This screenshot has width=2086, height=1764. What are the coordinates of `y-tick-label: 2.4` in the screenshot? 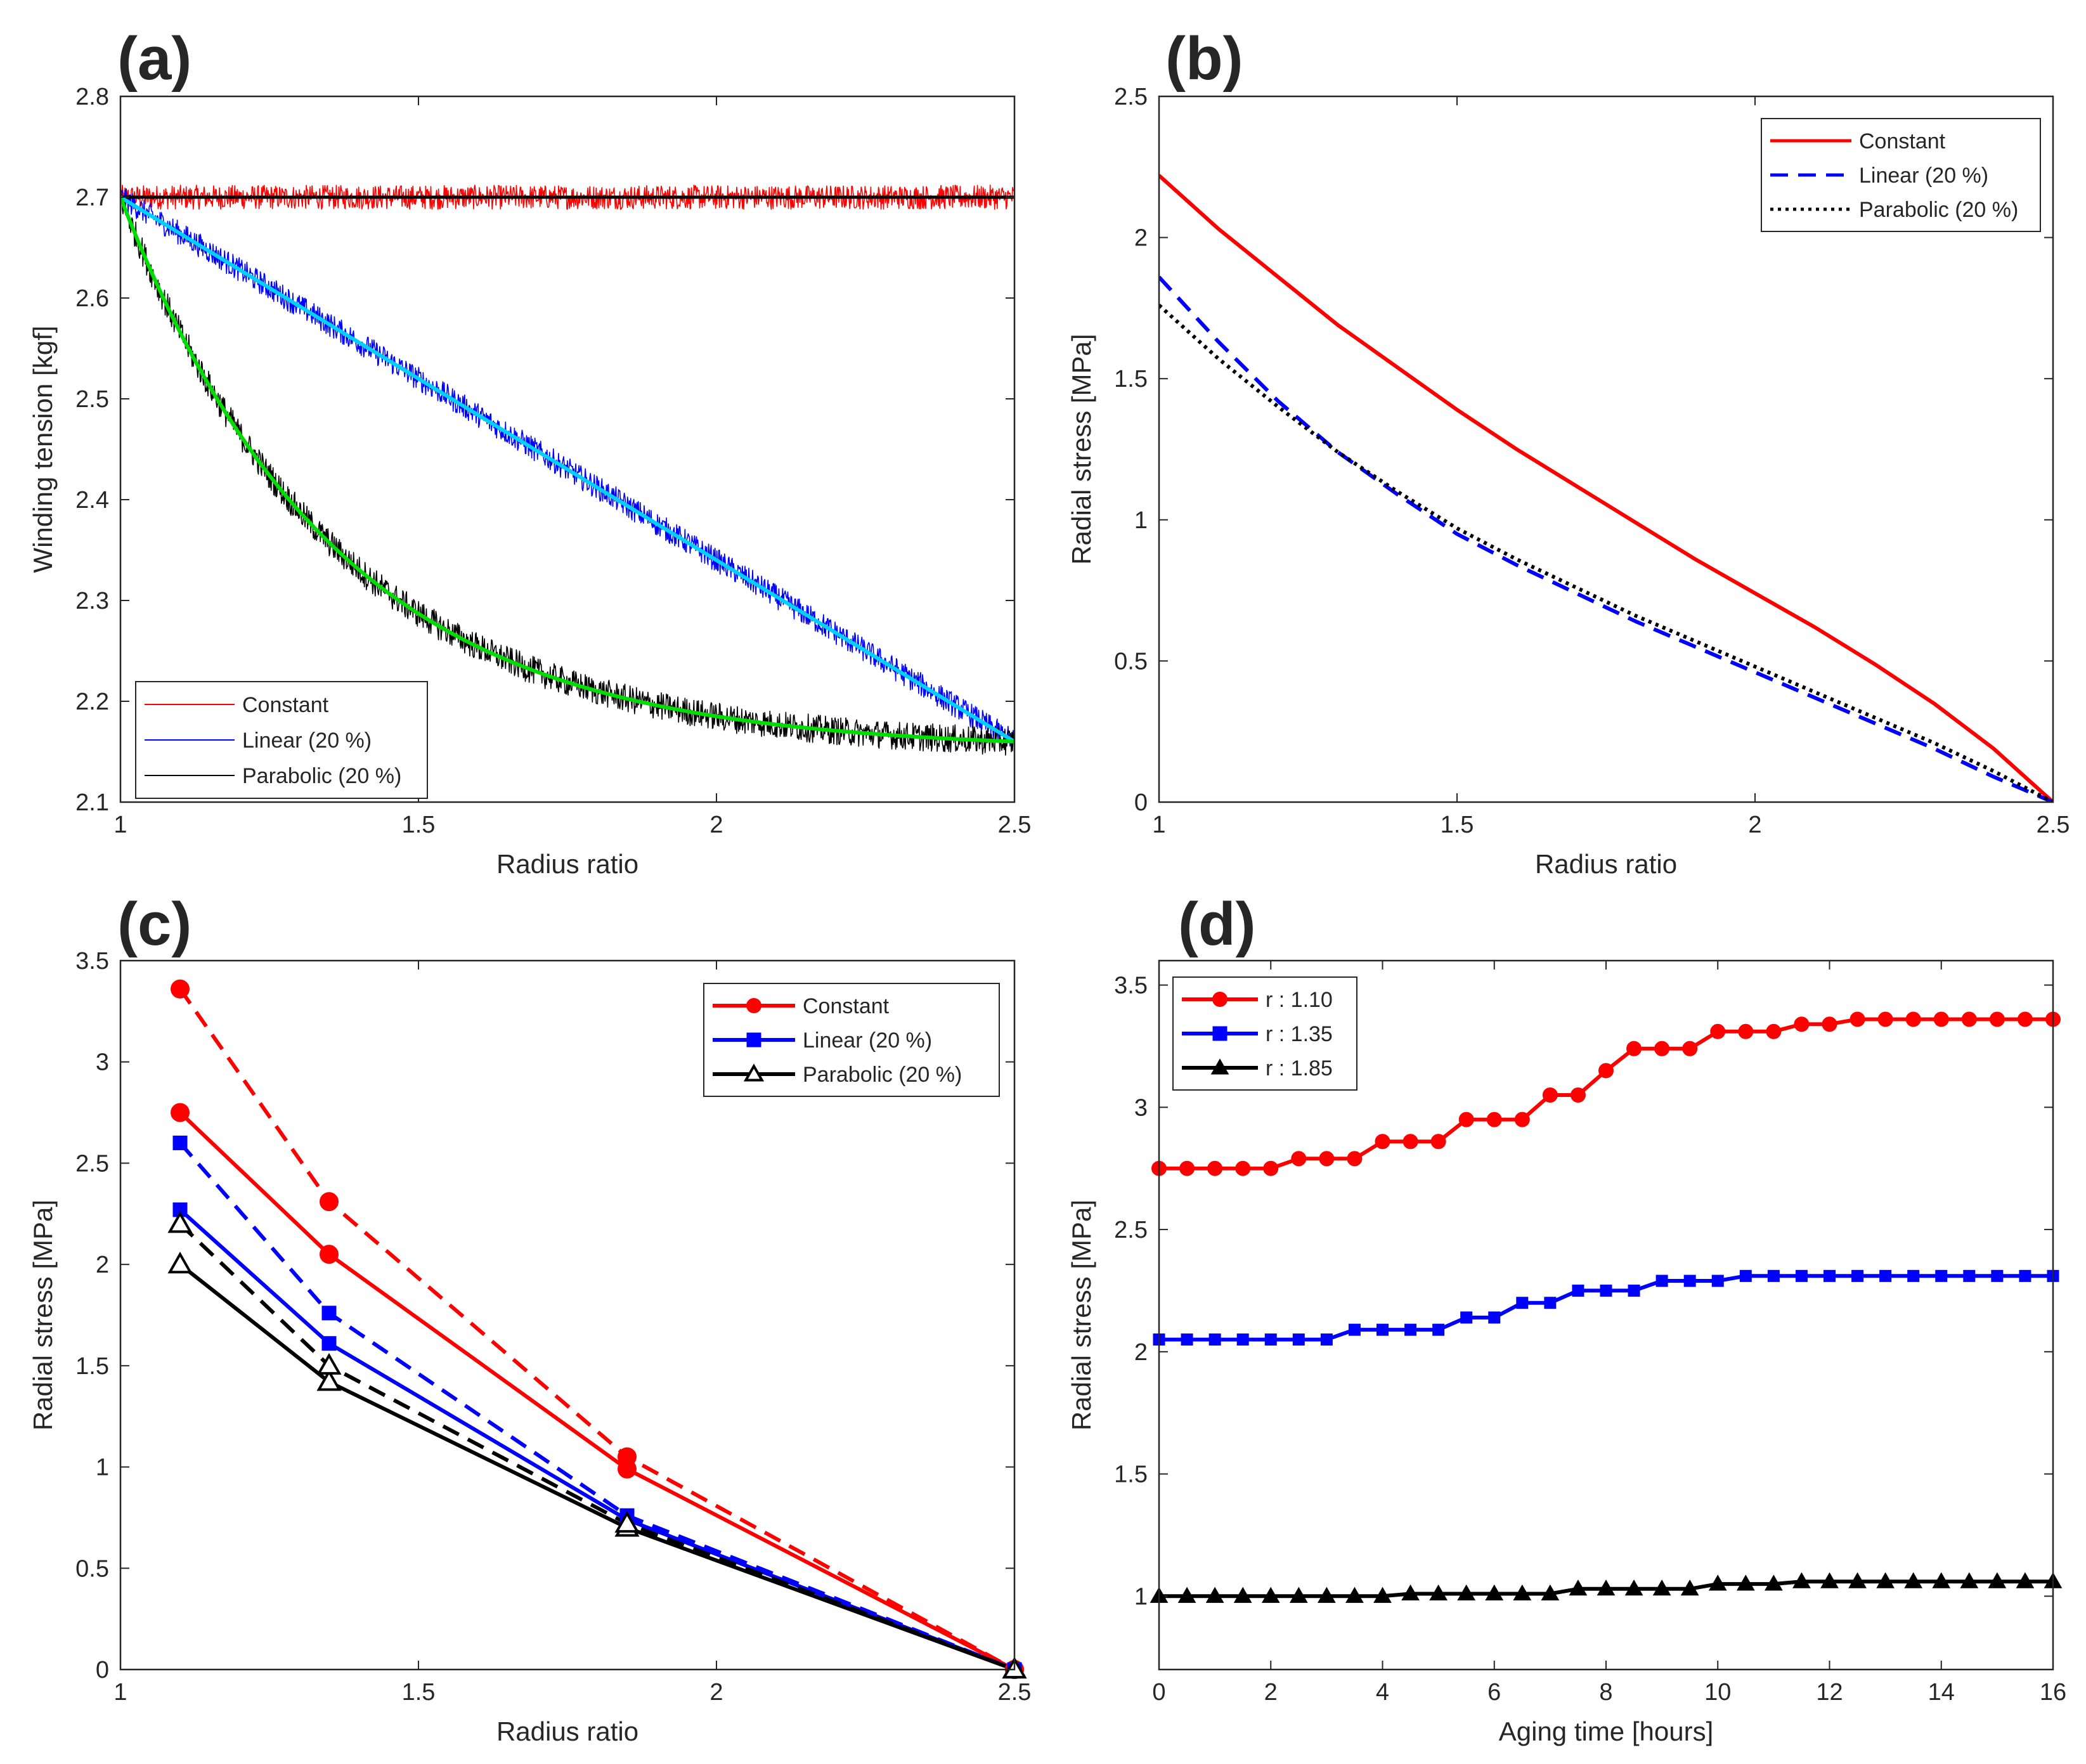 It's located at (92, 500).